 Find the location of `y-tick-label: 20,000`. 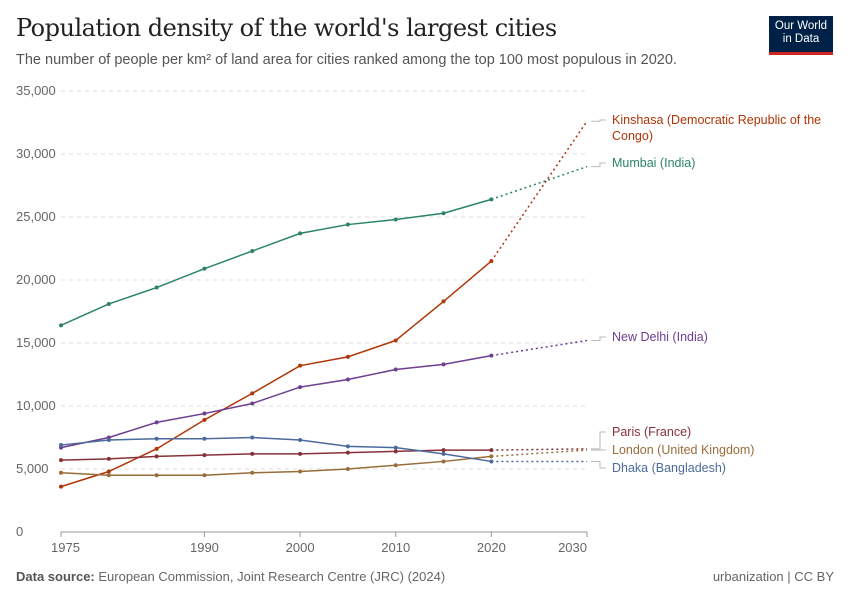

y-tick-label: 20,000 is located at coordinates (36, 279).